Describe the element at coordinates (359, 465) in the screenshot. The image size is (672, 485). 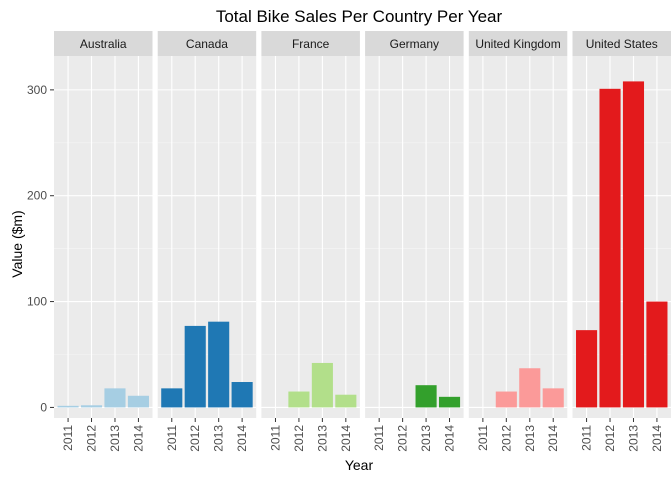
I see `x-axis-label: Year` at that location.